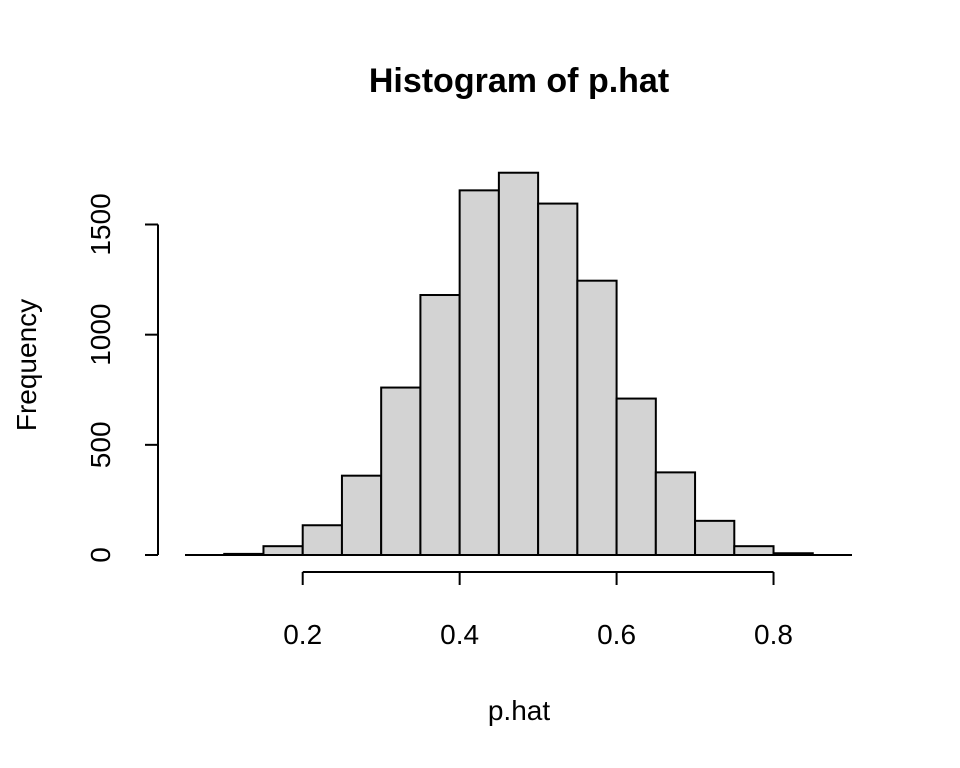 This screenshot has height=768, width=960. I want to click on y-tick-label: 500, so click(100, 444).